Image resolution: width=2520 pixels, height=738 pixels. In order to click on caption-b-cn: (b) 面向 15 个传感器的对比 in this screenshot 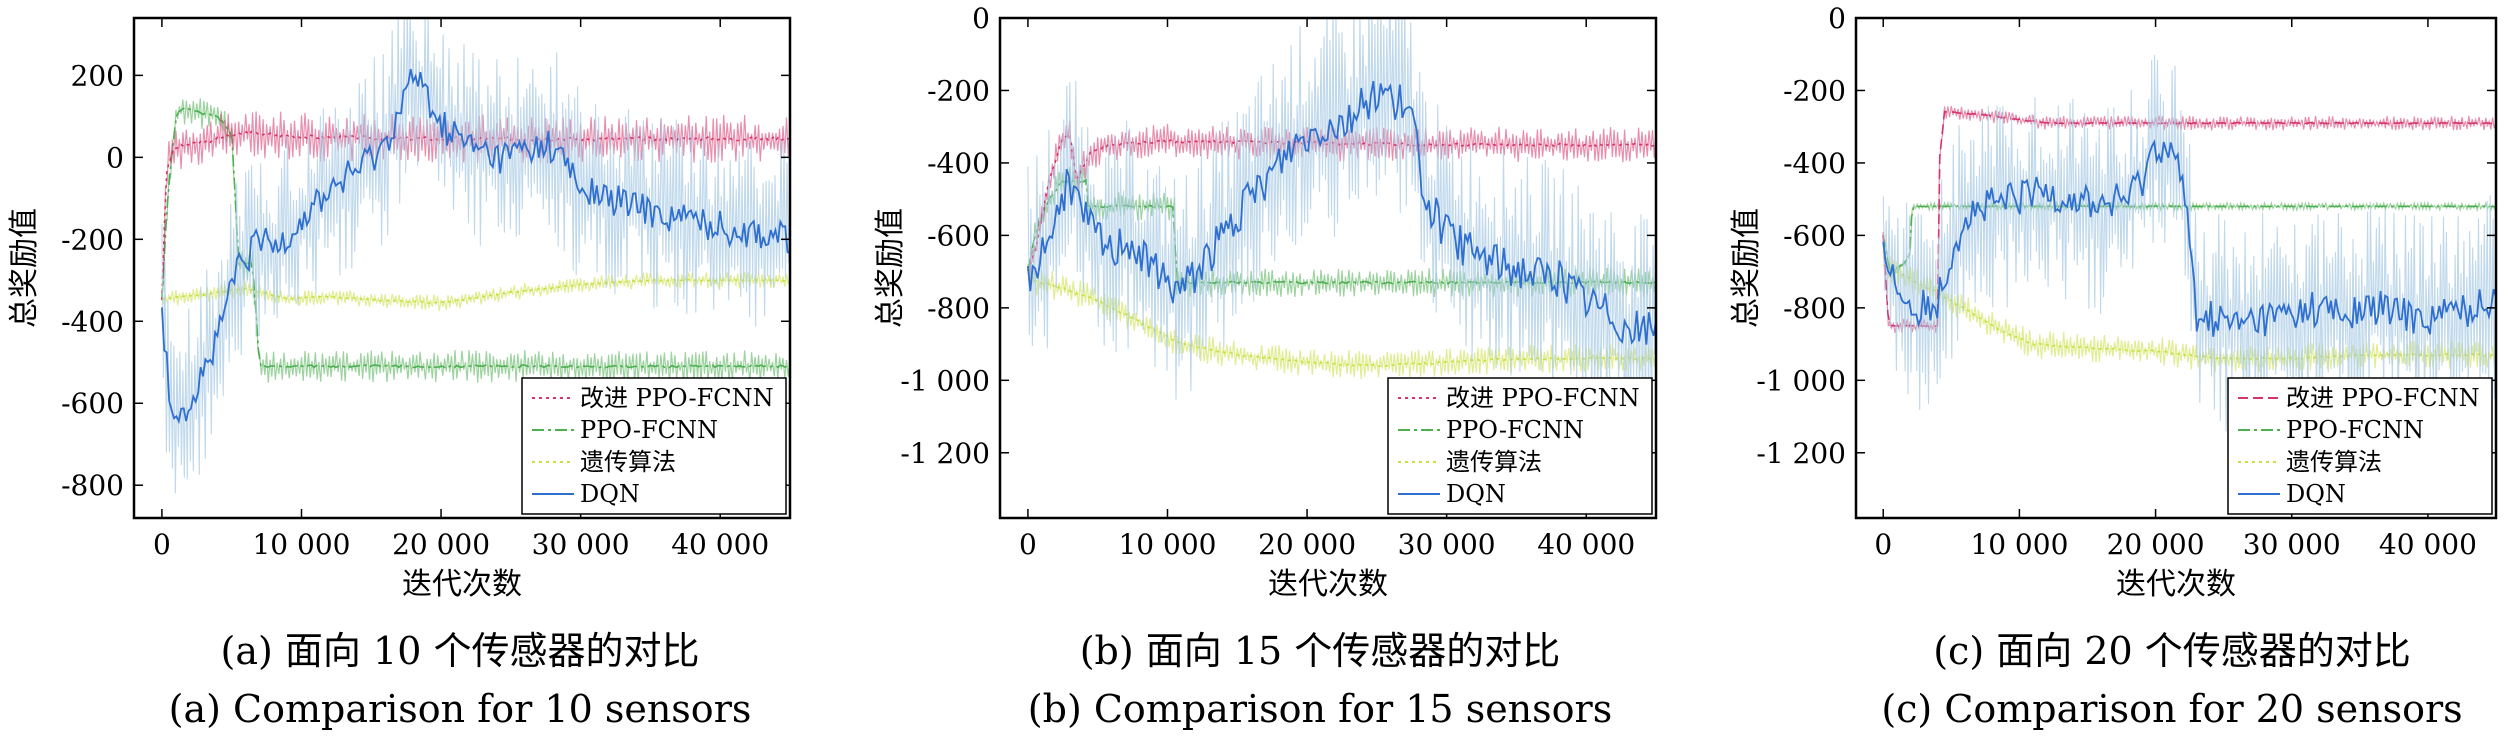, I will do `click(1320, 651)`.